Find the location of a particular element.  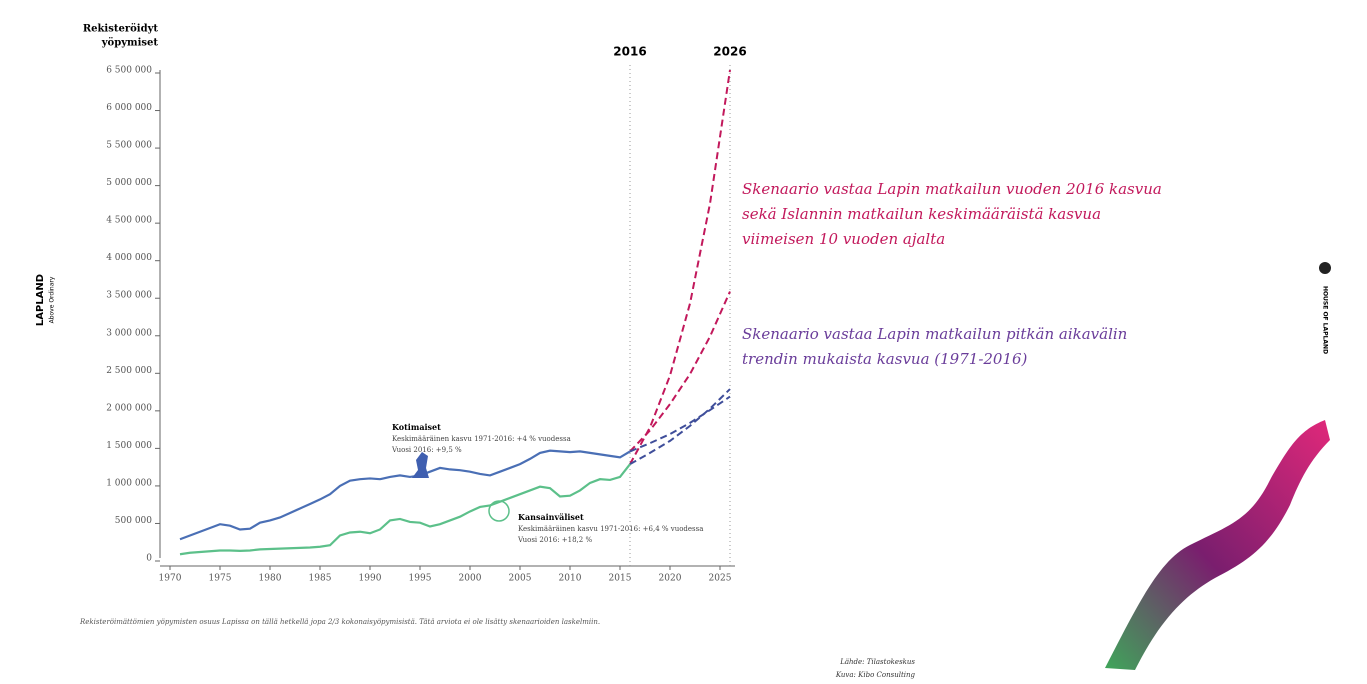

x-tick-label: 2005 is located at coordinates (520, 579).